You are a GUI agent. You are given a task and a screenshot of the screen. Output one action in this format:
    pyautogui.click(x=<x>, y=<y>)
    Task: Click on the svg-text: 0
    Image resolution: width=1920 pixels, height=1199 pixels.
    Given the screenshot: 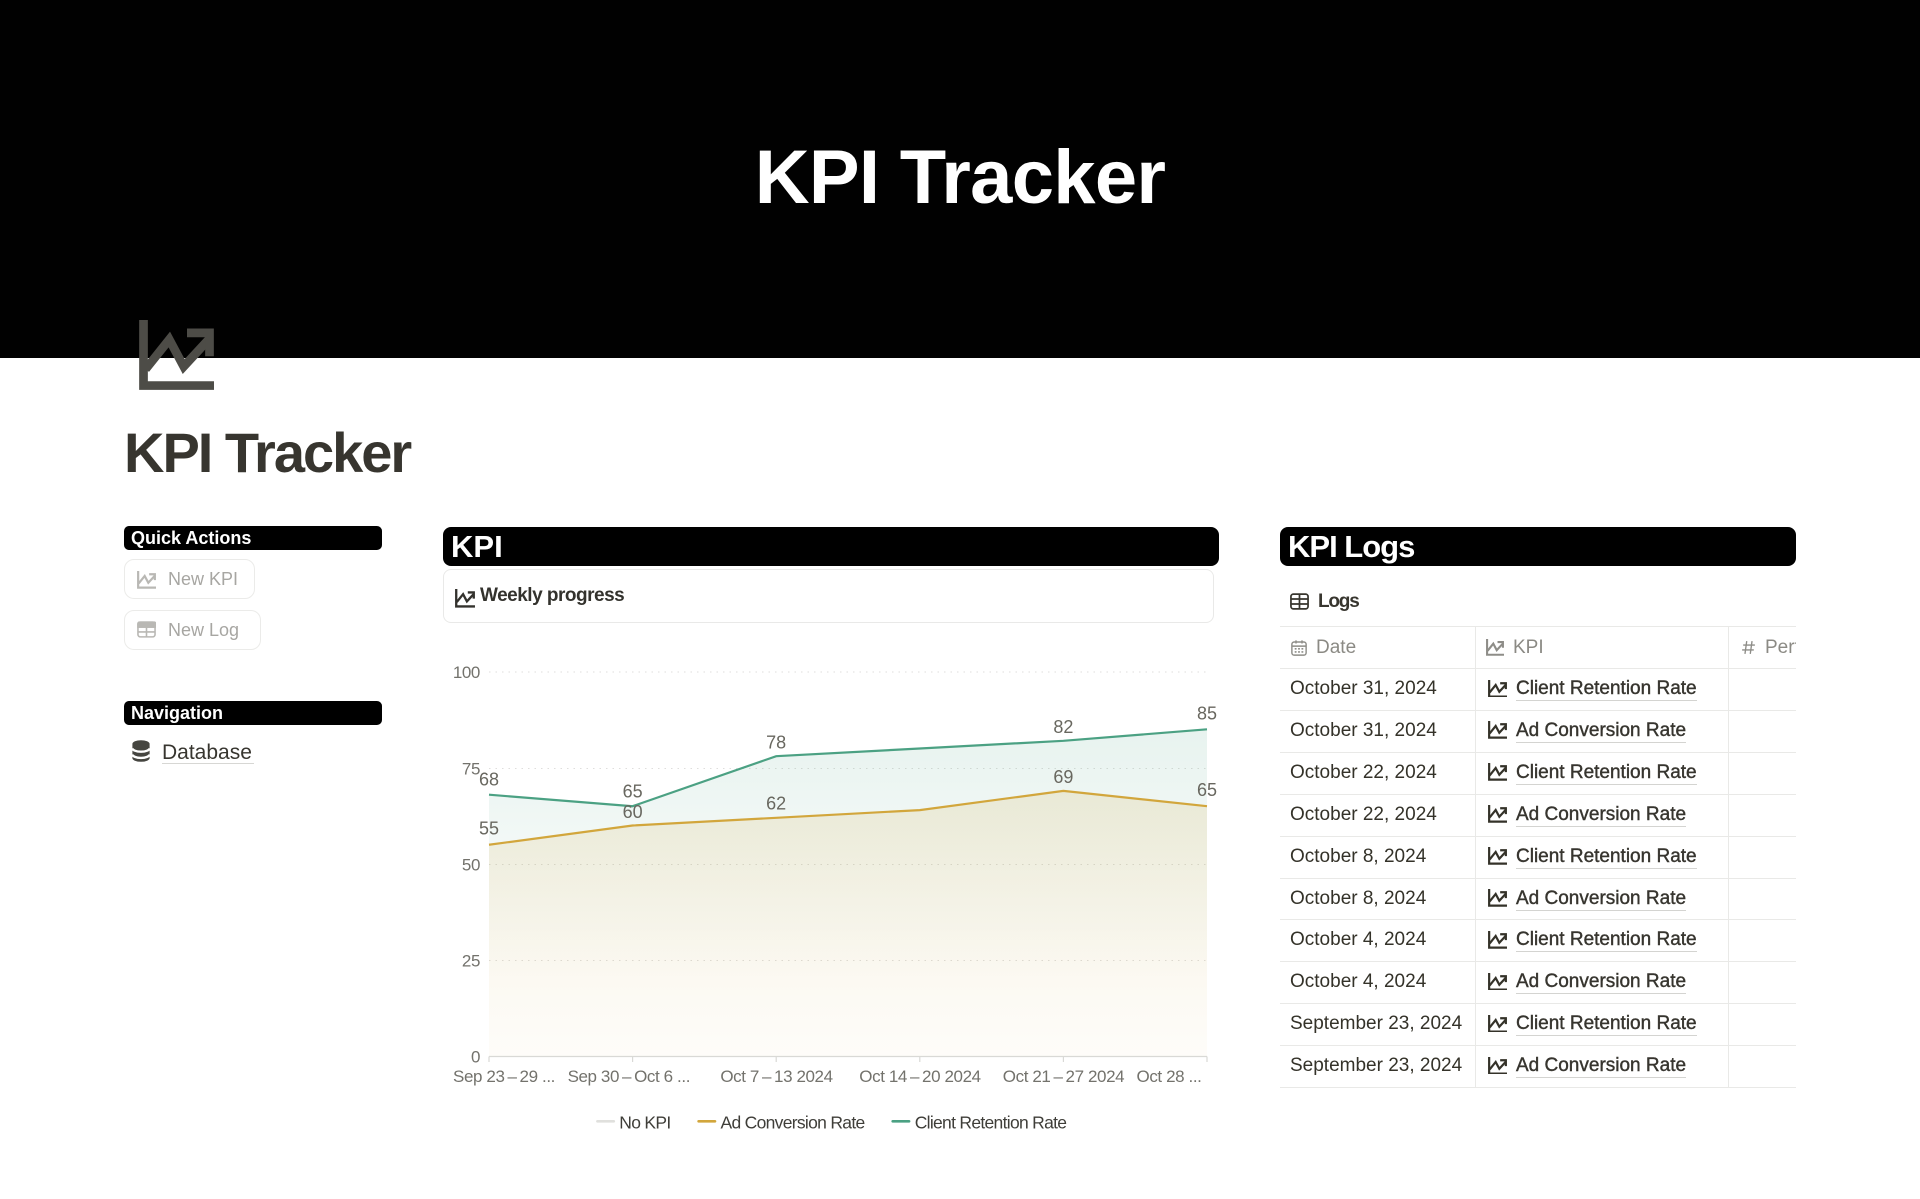 What is the action you would take?
    pyautogui.click(x=475, y=1057)
    